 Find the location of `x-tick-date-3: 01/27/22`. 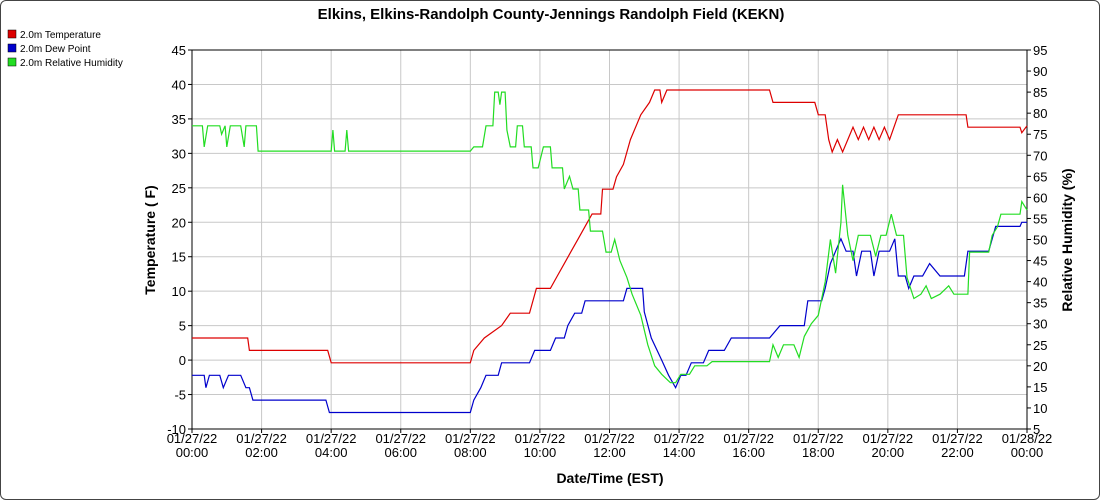

x-tick-date-3: 01/27/22 is located at coordinates (400, 438).